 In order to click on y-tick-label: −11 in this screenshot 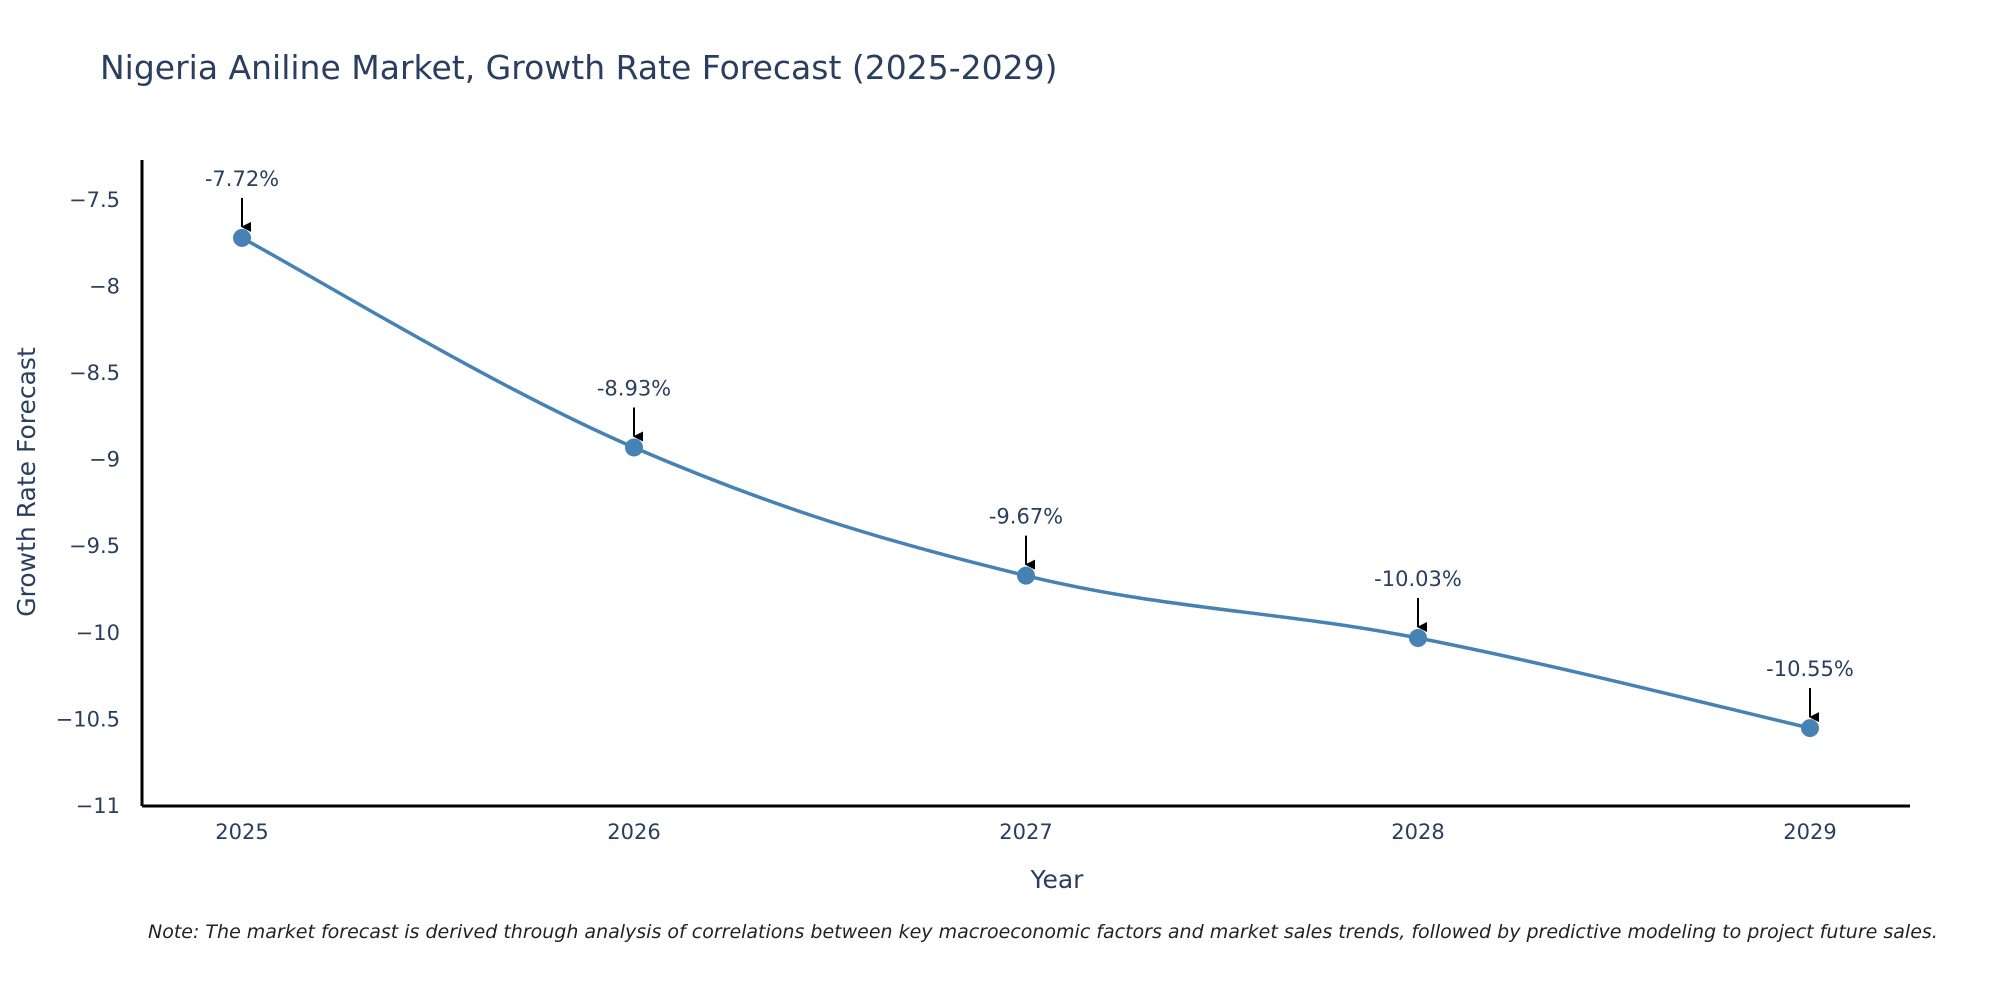, I will do `click(98, 806)`.